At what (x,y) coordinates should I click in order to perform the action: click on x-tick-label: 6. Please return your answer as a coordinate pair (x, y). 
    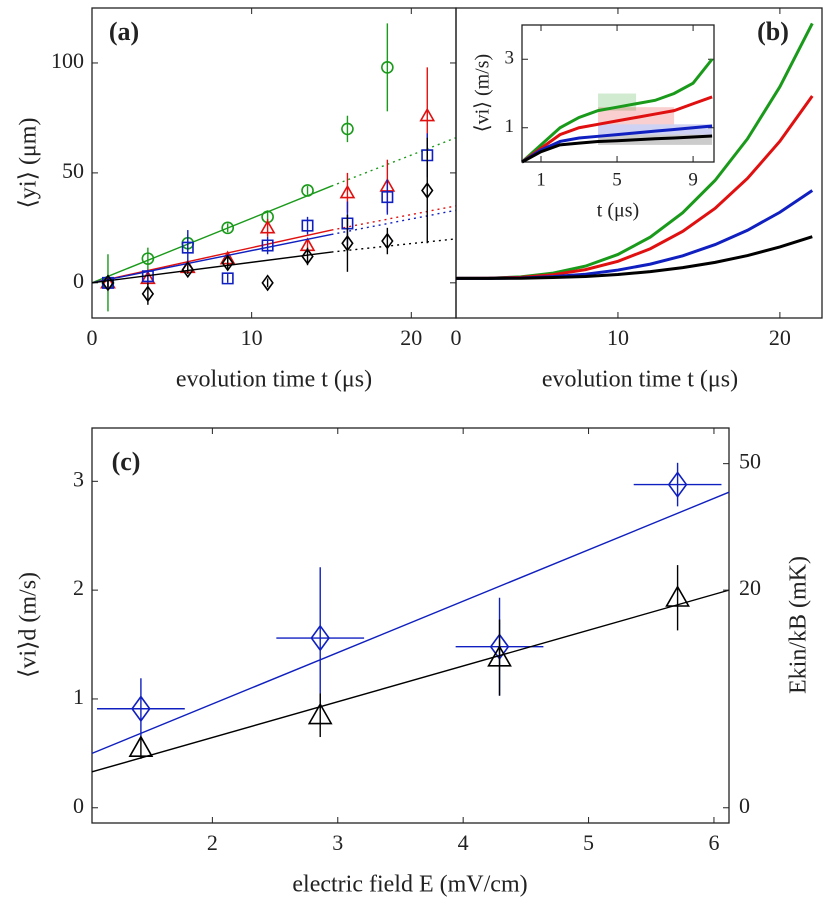
    Looking at the image, I should click on (713, 842).